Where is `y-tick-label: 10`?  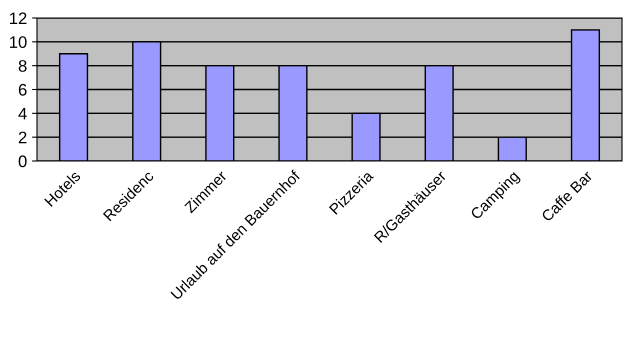 y-tick-label: 10 is located at coordinates (18, 42).